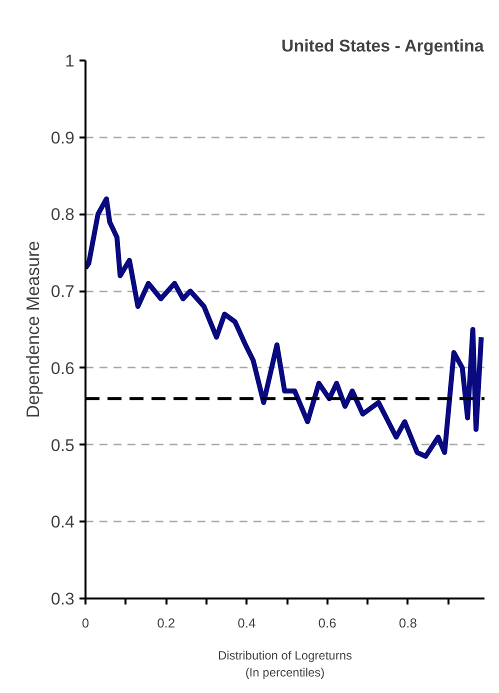 The image size is (499, 693). What do you see at coordinates (86, 623) in the screenshot?
I see `x-tick-label: 0` at bounding box center [86, 623].